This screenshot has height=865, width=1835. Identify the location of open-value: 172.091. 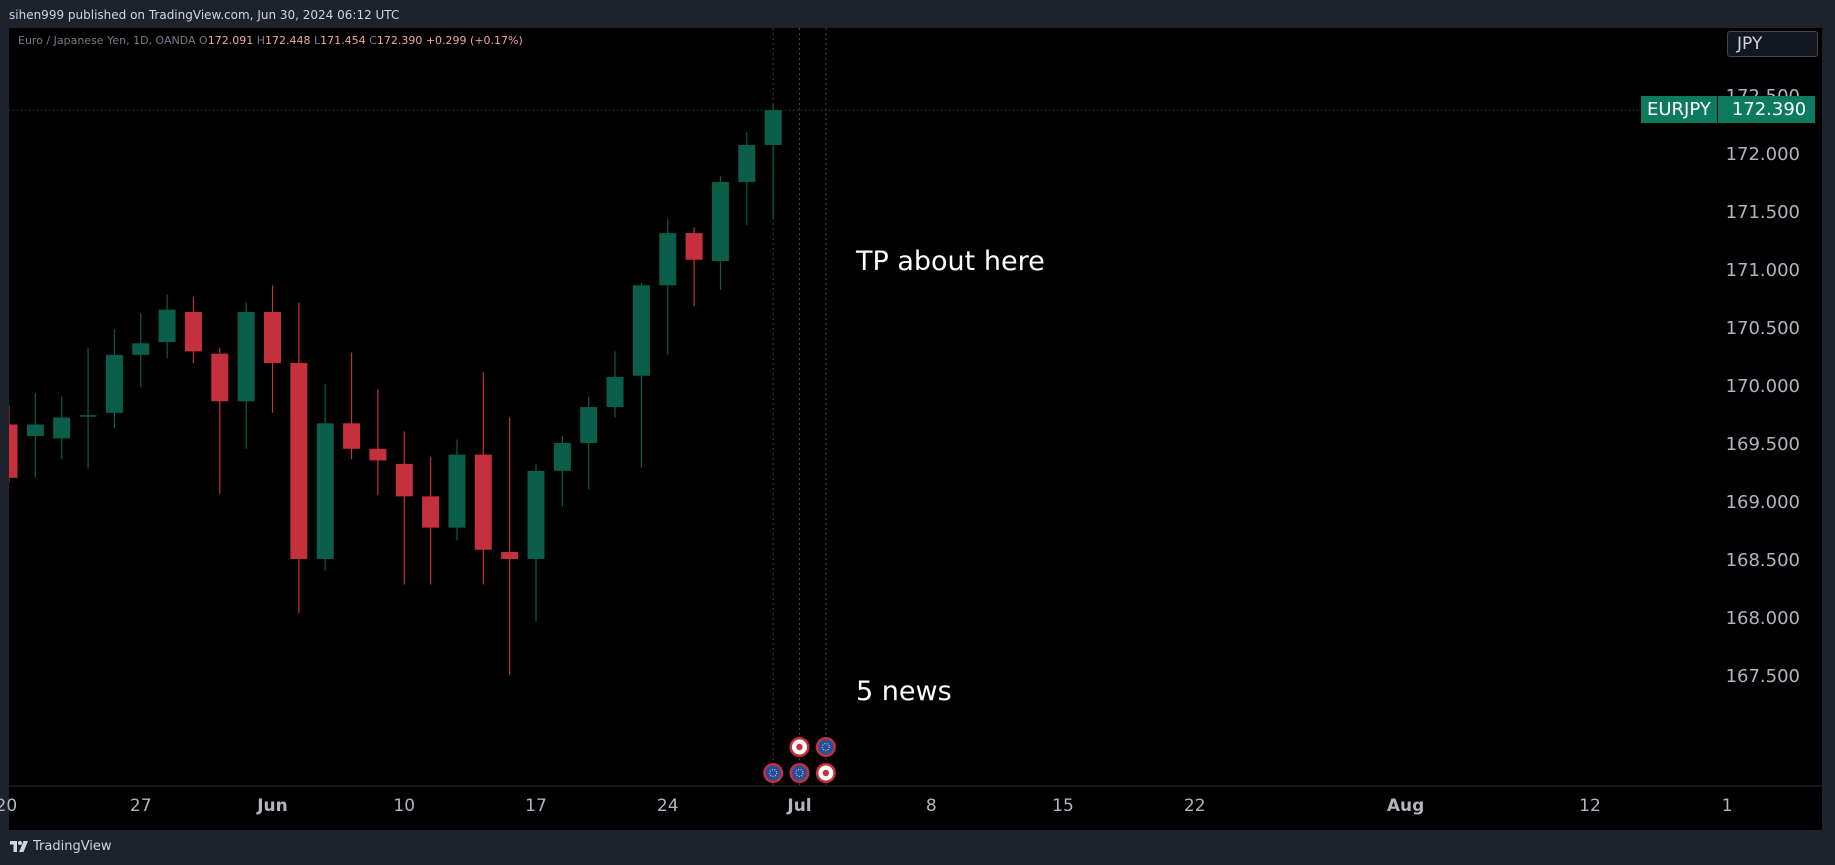
(230, 40).